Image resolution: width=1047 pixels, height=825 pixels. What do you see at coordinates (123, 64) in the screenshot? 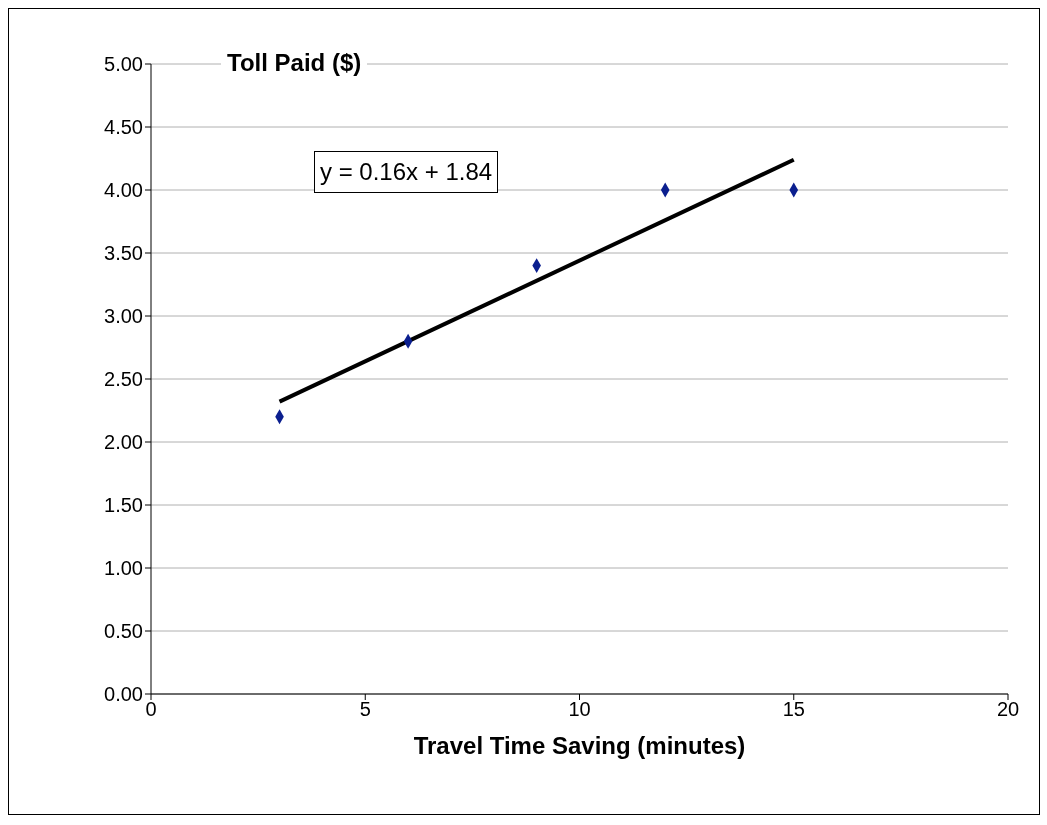
I see `y-tick-label: 5.00` at bounding box center [123, 64].